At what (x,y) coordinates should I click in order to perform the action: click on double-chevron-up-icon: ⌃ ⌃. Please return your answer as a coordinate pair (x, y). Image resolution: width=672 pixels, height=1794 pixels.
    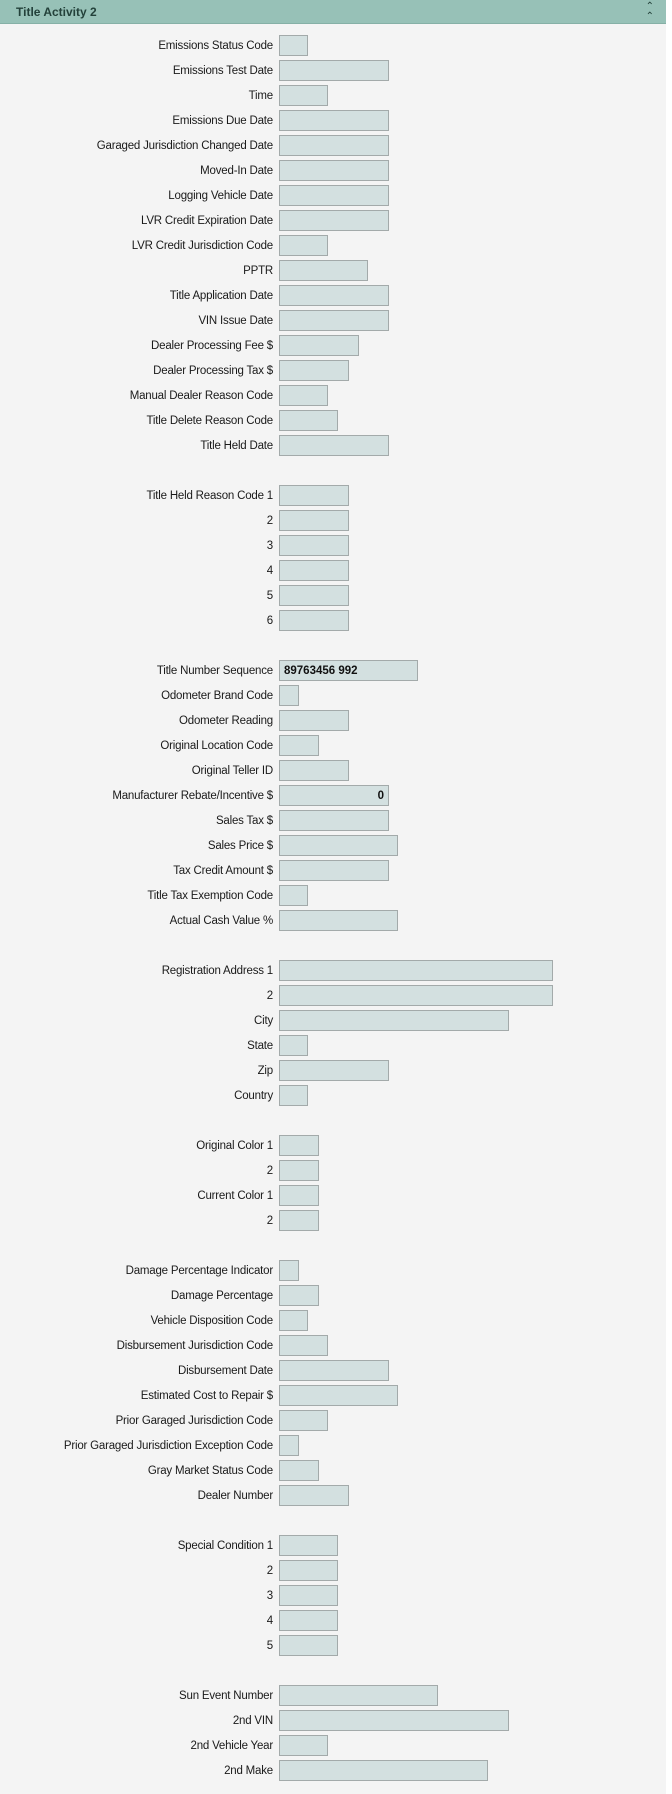
    Looking at the image, I should click on (649, 11).